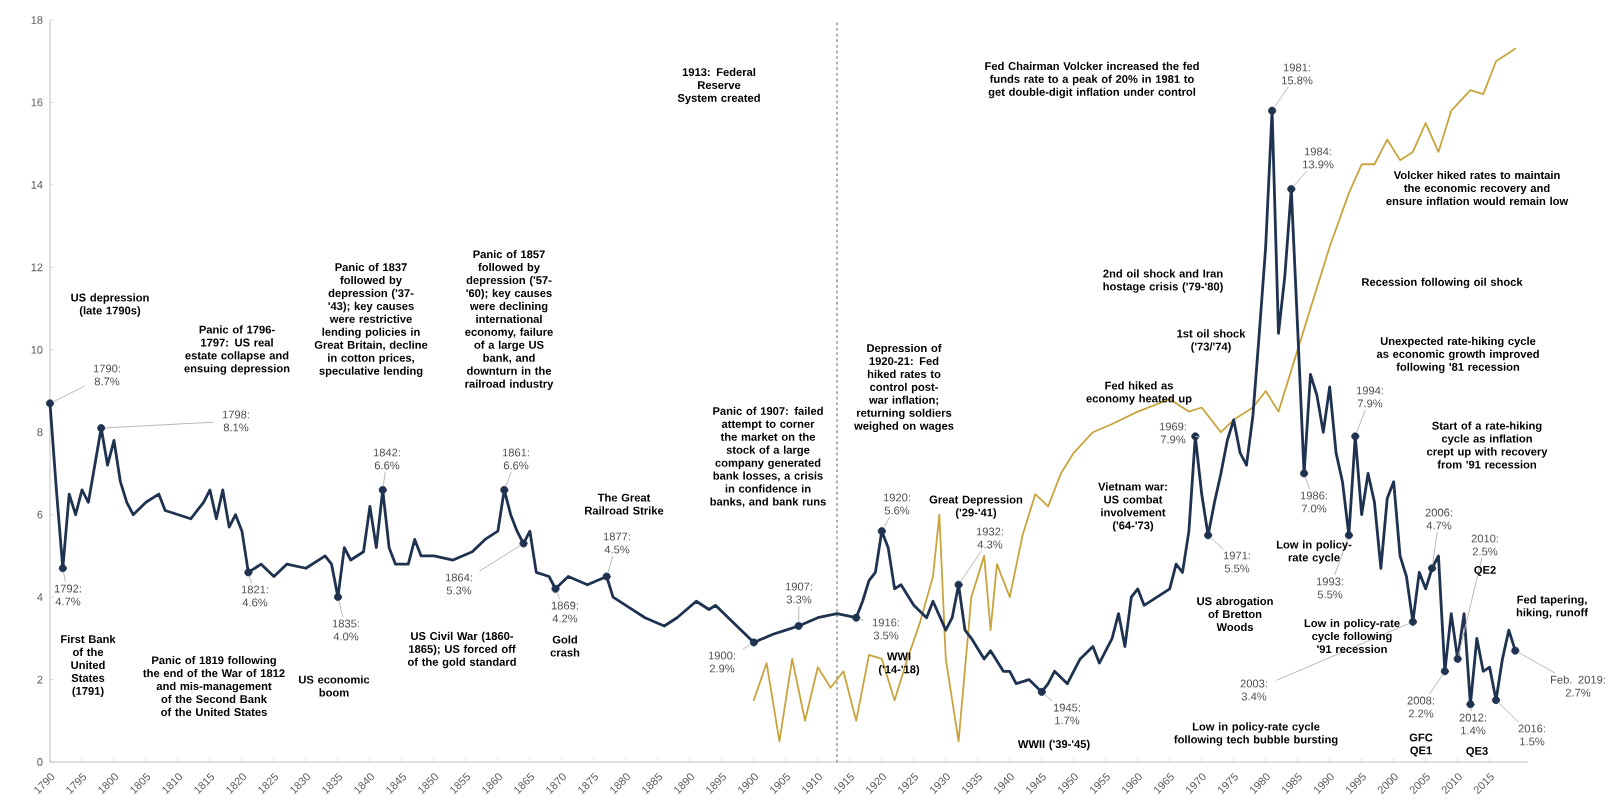 The height and width of the screenshot is (807, 1615). Describe the element at coordinates (1163, 281) in the screenshot. I see `annotation: 2nd oil shock and Iran hostage crisis ('79-'80)` at that location.